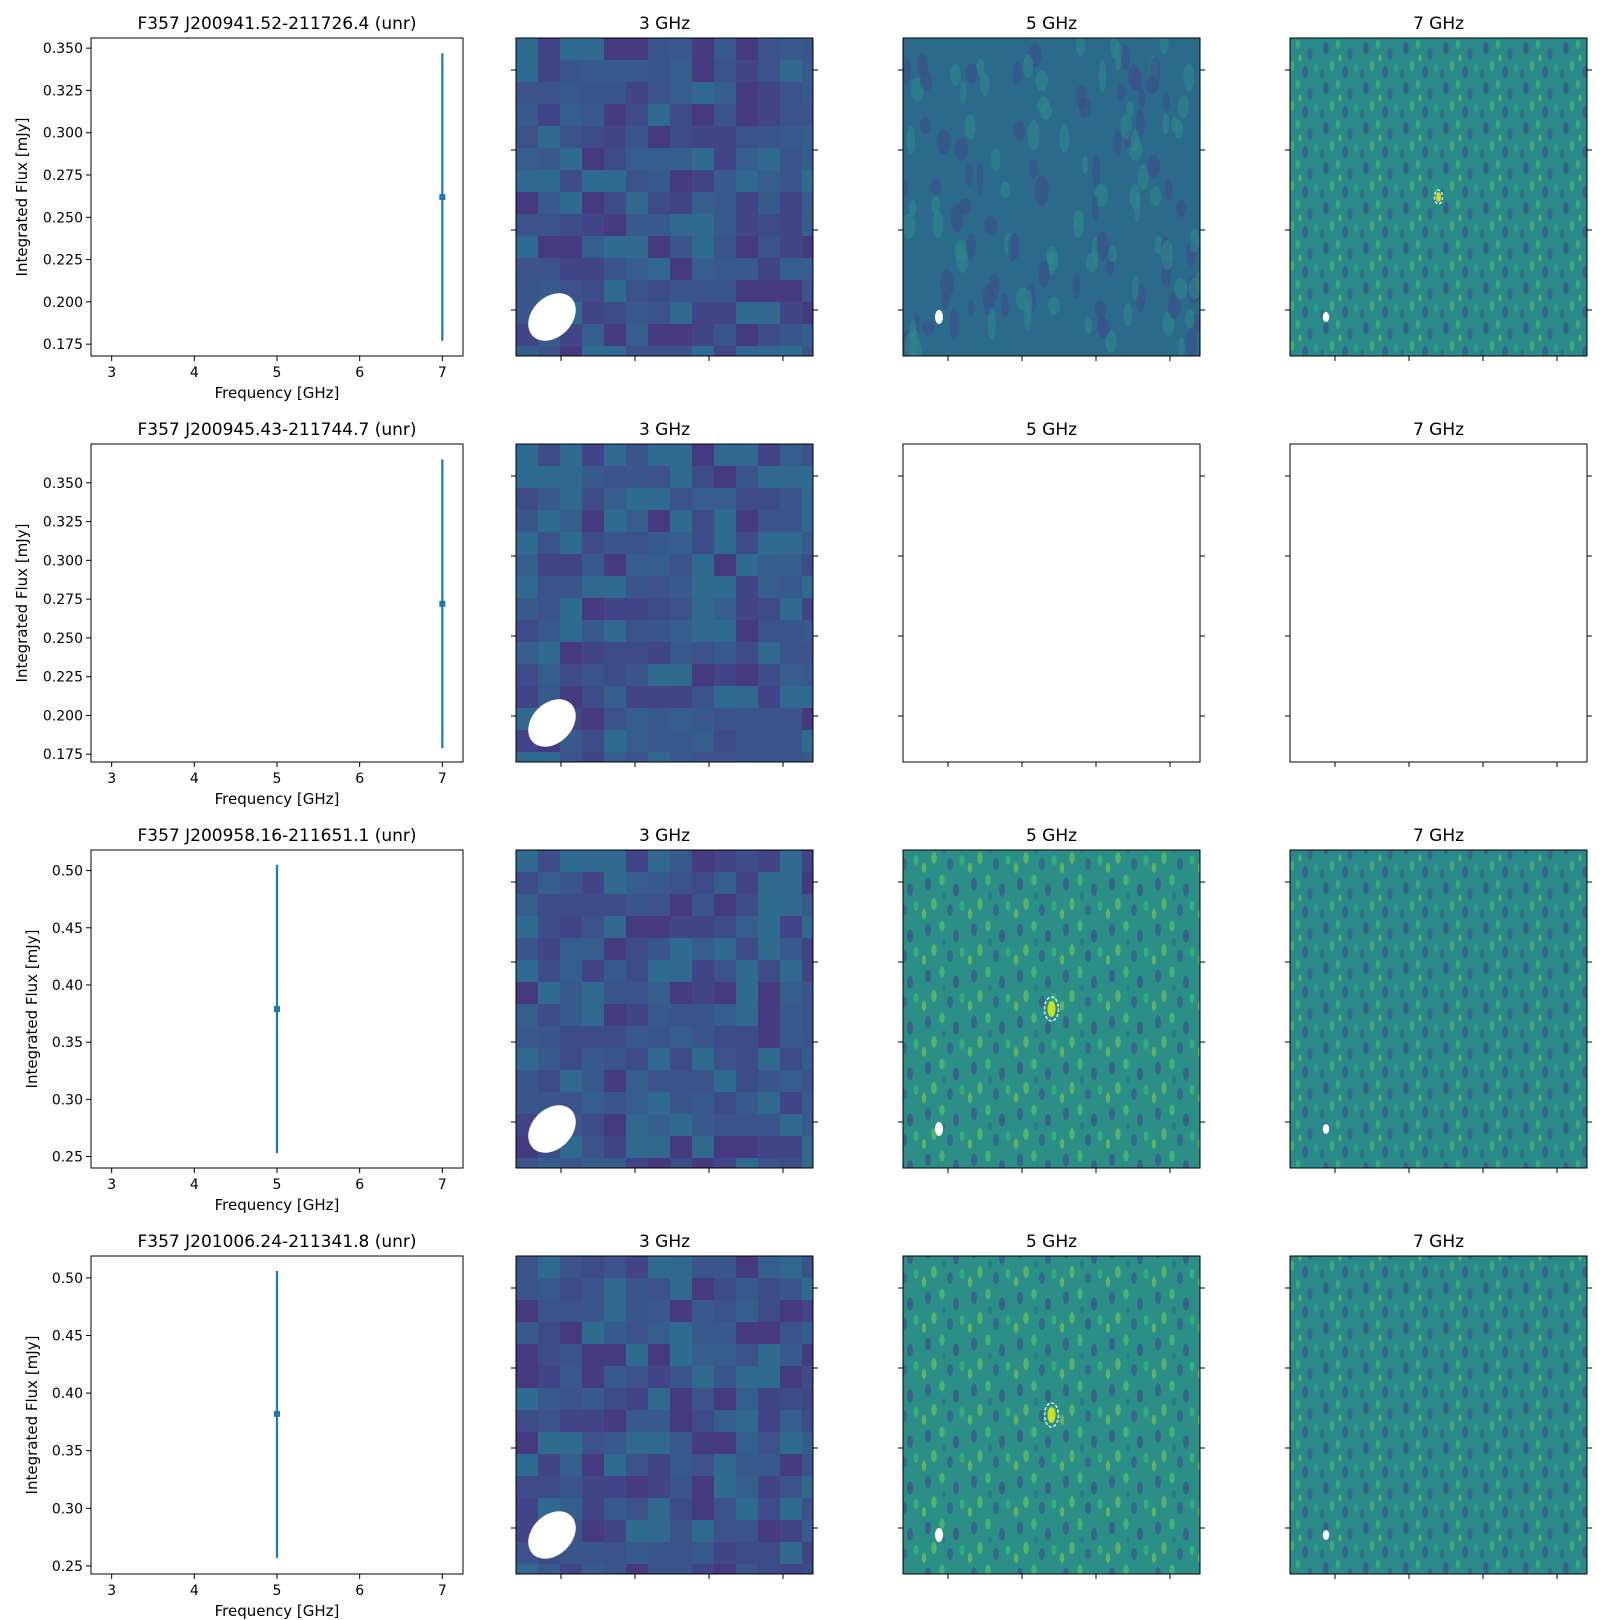 Image resolution: width=1620 pixels, height=1620 pixels. What do you see at coordinates (63, 303) in the screenshot?
I see `y-tick-label: 0.200` at bounding box center [63, 303].